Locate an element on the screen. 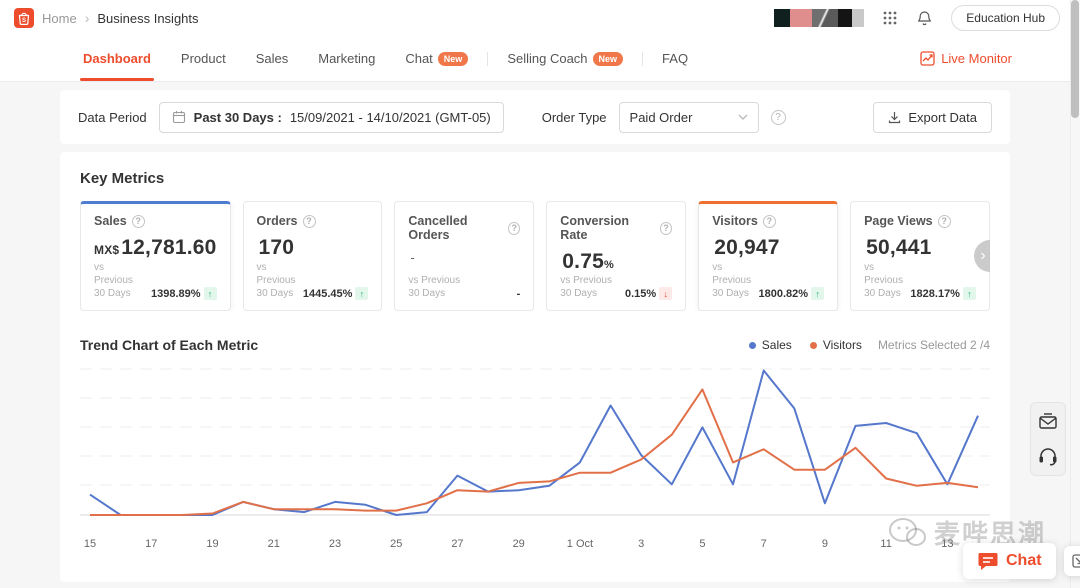  key-metrics-heading: Key Metrics is located at coordinates (122, 178).